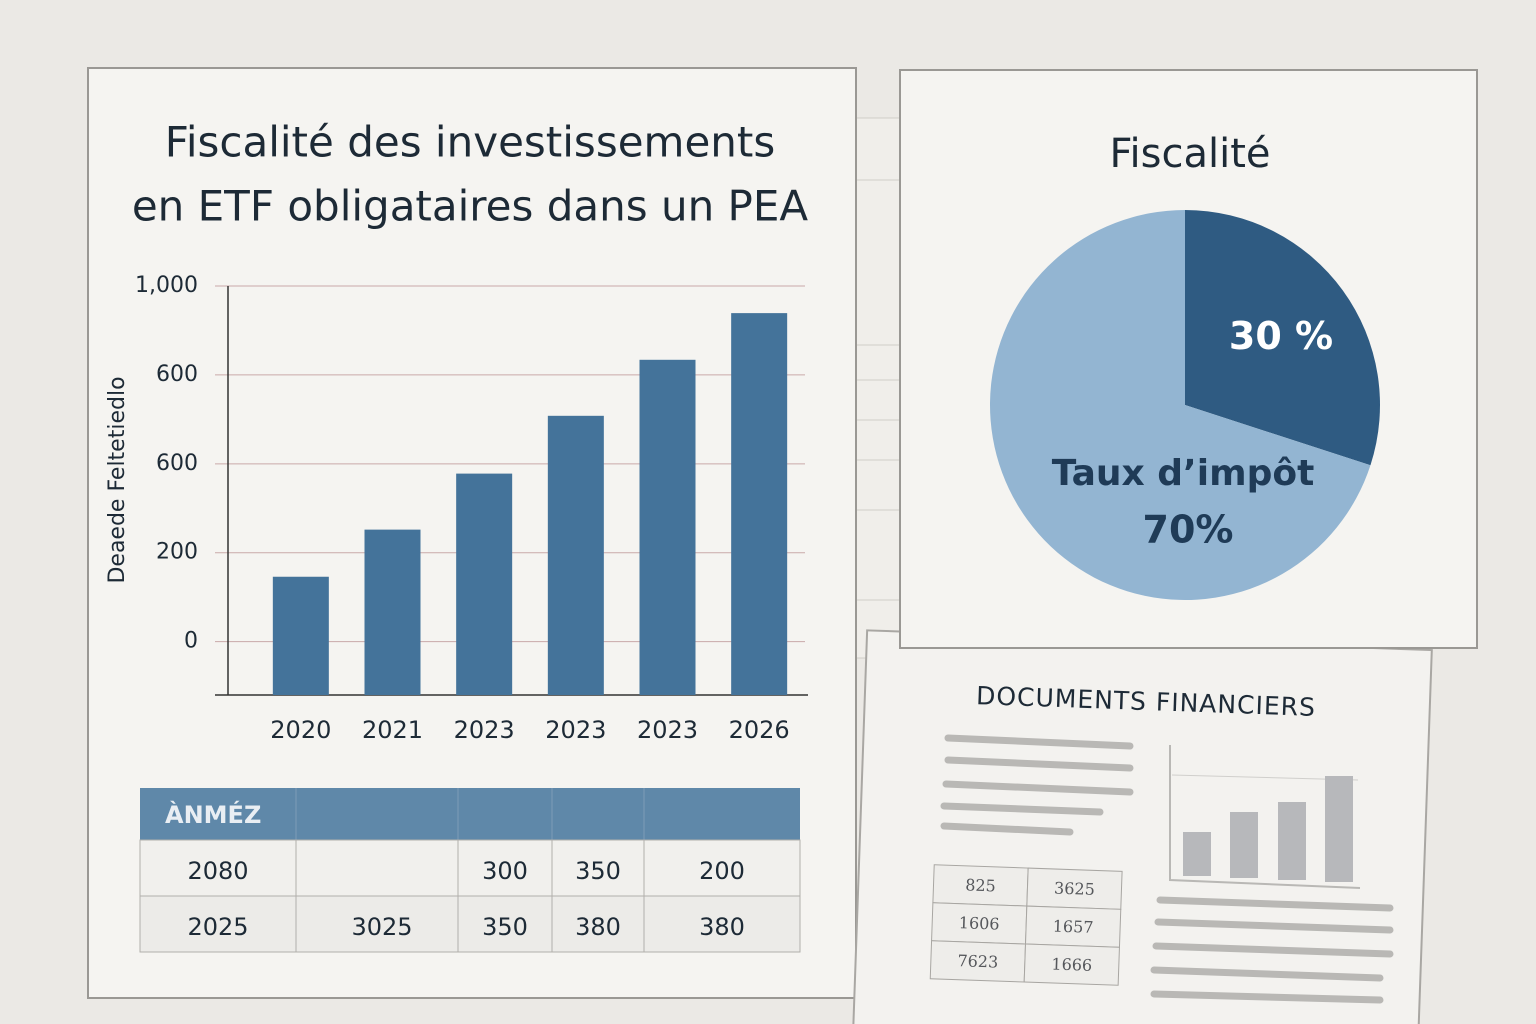 Image resolution: width=1536 pixels, height=1024 pixels. What do you see at coordinates (1189, 154) in the screenshot?
I see `chart-title: Fiscalité` at bounding box center [1189, 154].